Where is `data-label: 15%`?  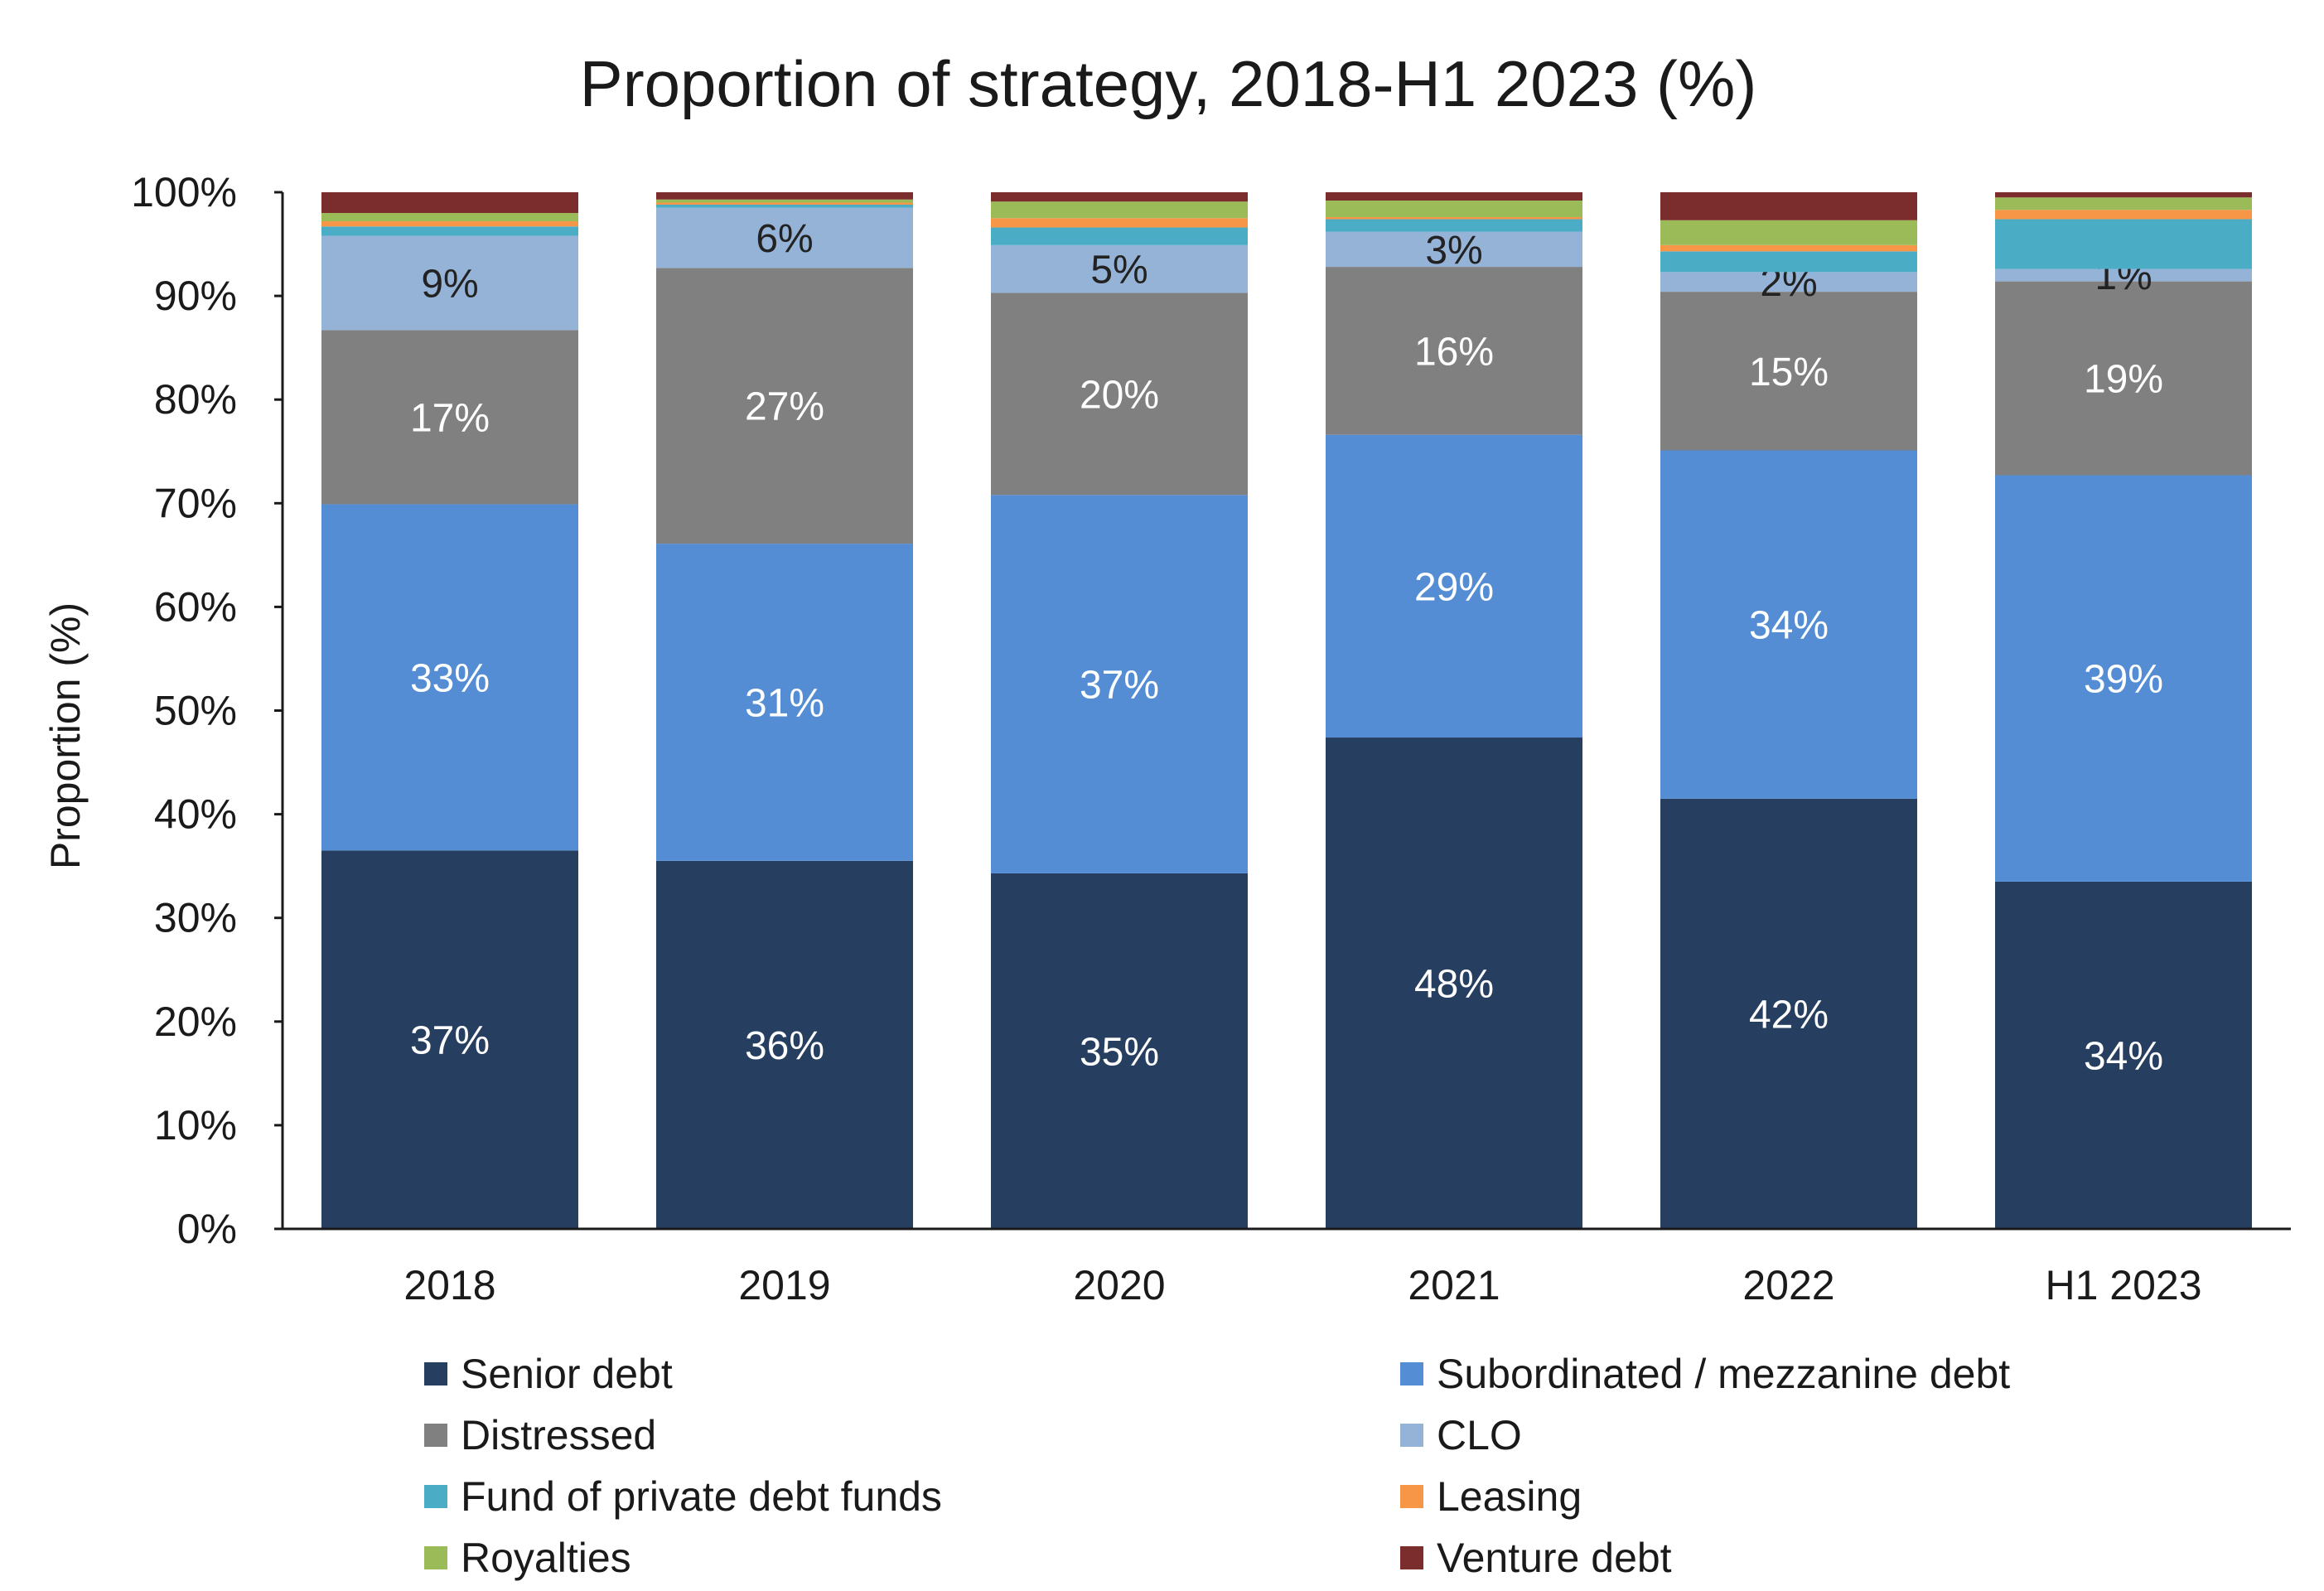 data-label: 15% is located at coordinates (1789, 372).